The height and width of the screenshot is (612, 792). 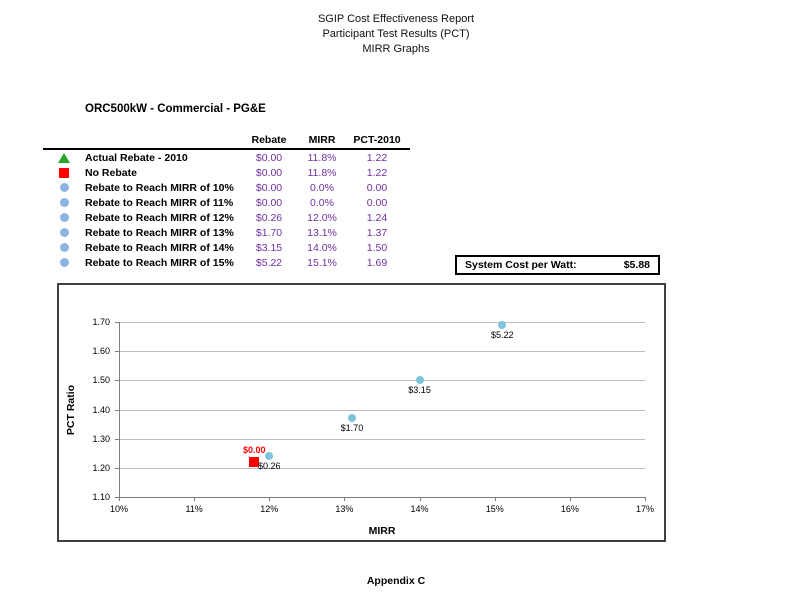 What do you see at coordinates (269, 217) in the screenshot?
I see `row-rebate-value: $0.26` at bounding box center [269, 217].